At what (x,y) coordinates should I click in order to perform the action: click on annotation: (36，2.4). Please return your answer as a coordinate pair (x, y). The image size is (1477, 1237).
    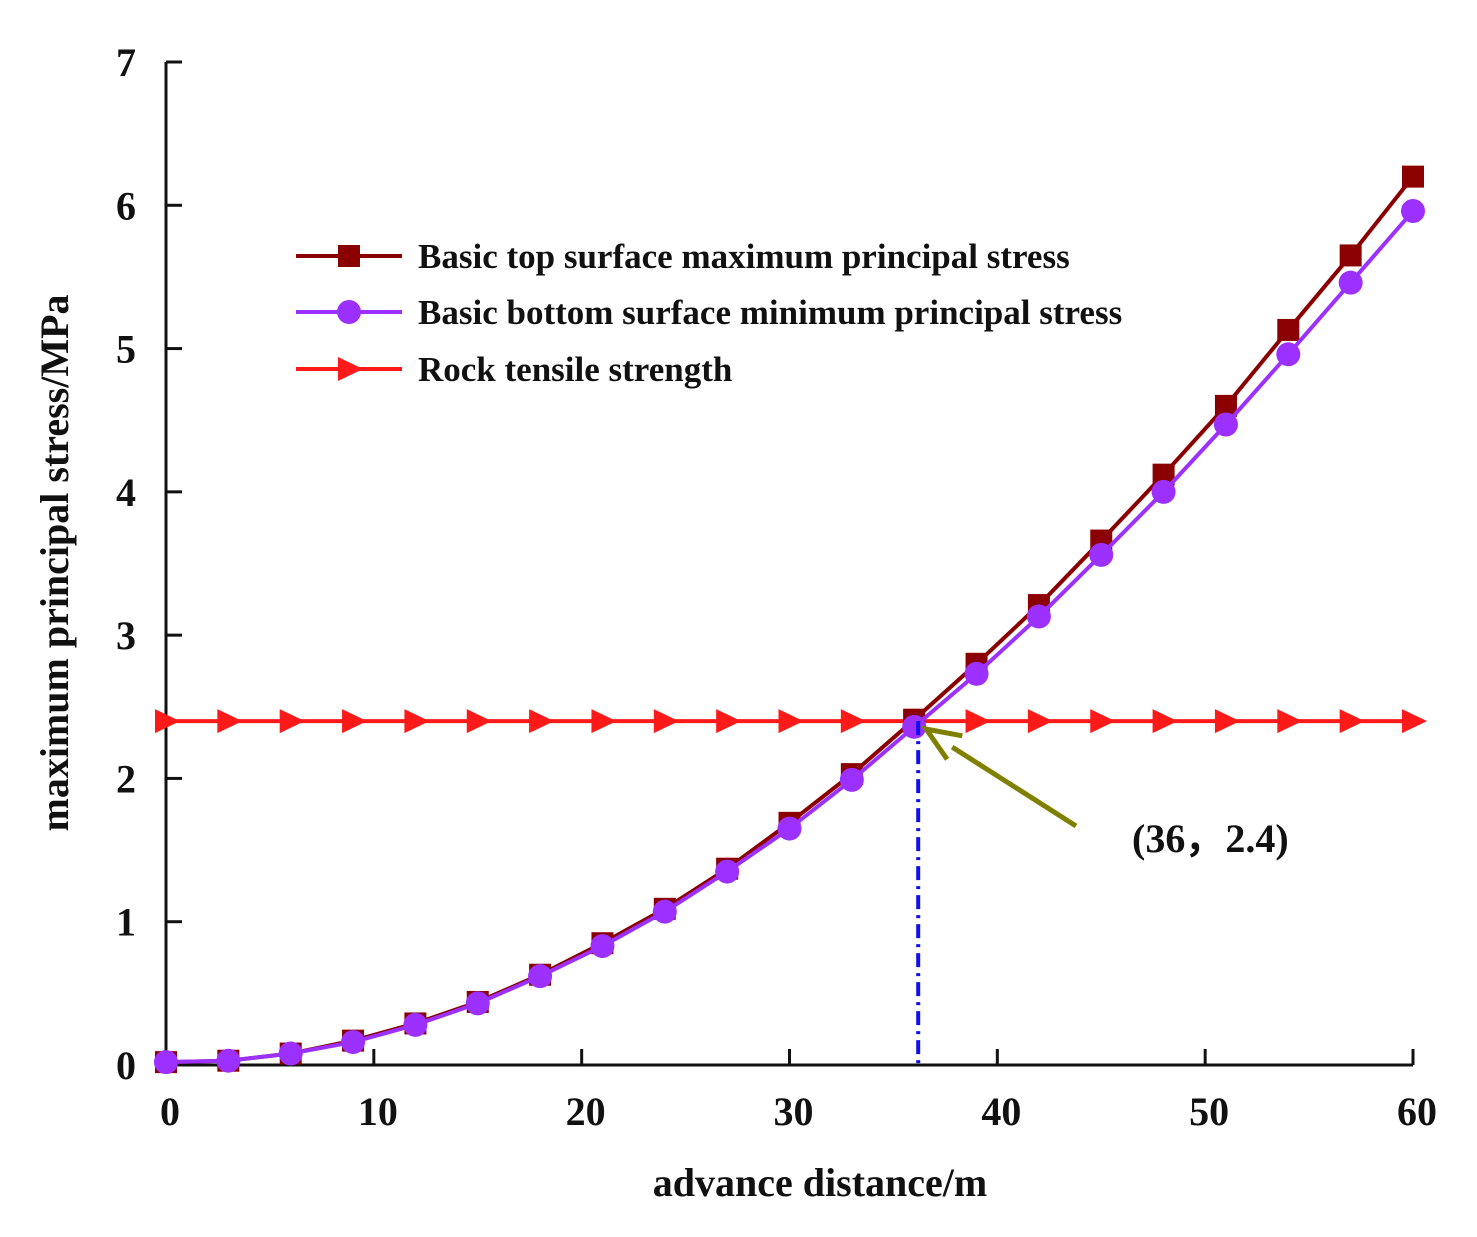
    Looking at the image, I should click on (1102, 893).